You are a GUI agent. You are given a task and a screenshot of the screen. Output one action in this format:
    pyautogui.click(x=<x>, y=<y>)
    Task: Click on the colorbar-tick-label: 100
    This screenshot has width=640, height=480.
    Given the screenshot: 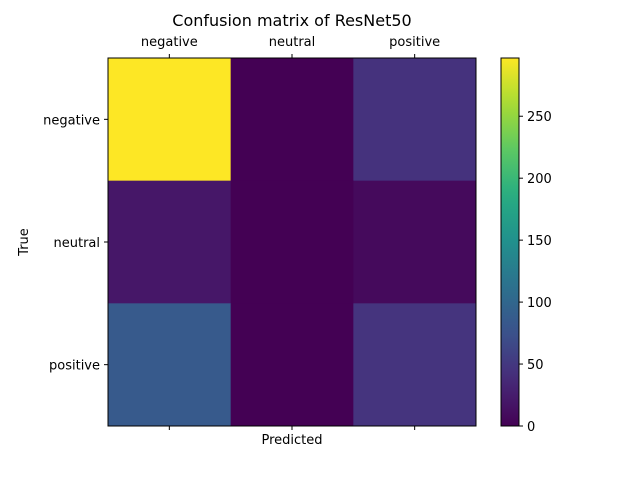 What is the action you would take?
    pyautogui.click(x=539, y=303)
    